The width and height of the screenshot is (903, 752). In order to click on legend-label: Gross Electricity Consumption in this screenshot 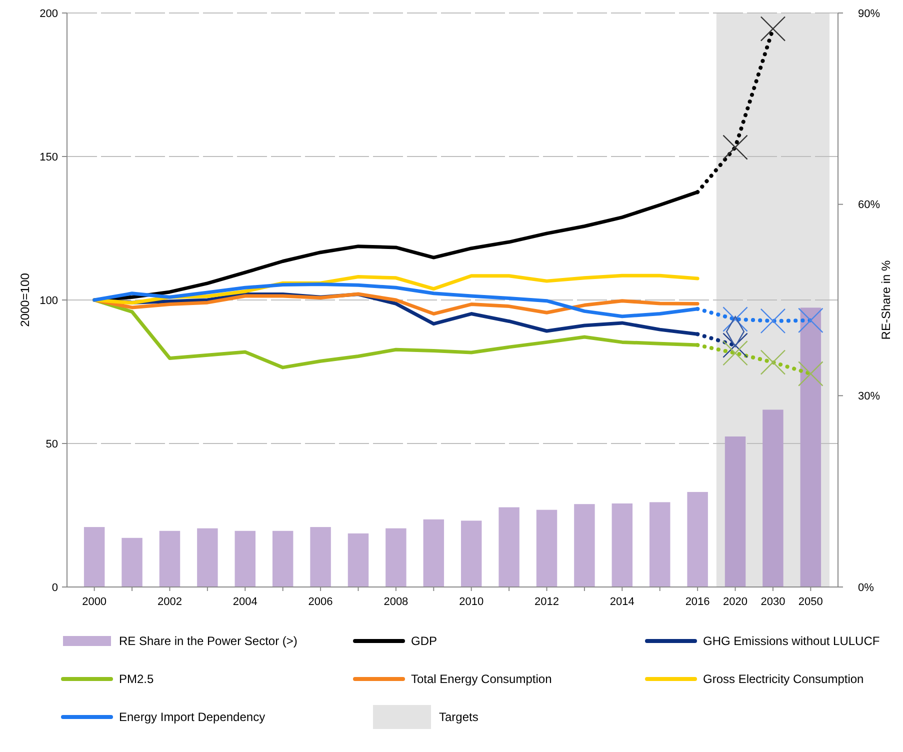, I will do `click(783, 679)`.